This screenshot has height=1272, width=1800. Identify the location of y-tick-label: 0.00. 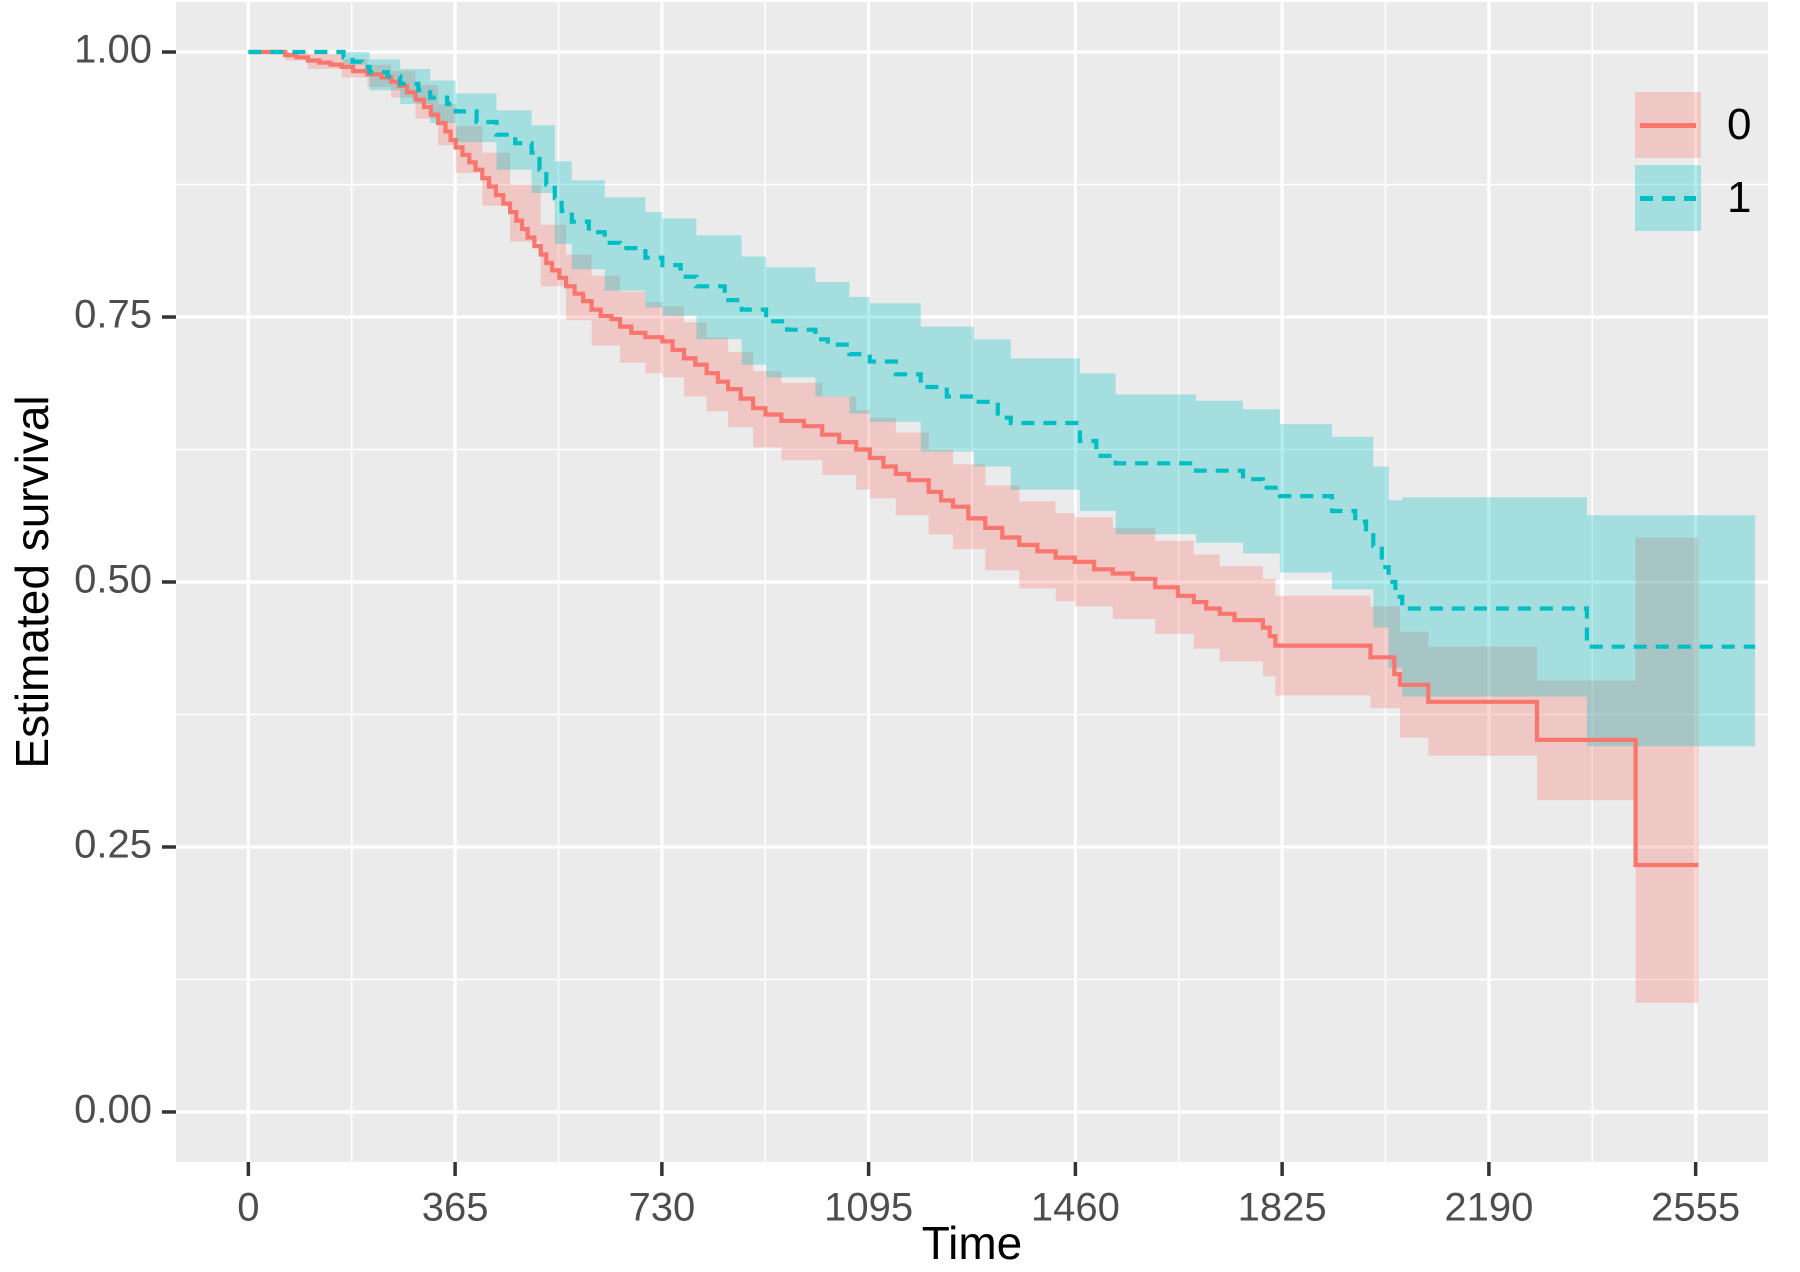
(113, 1110).